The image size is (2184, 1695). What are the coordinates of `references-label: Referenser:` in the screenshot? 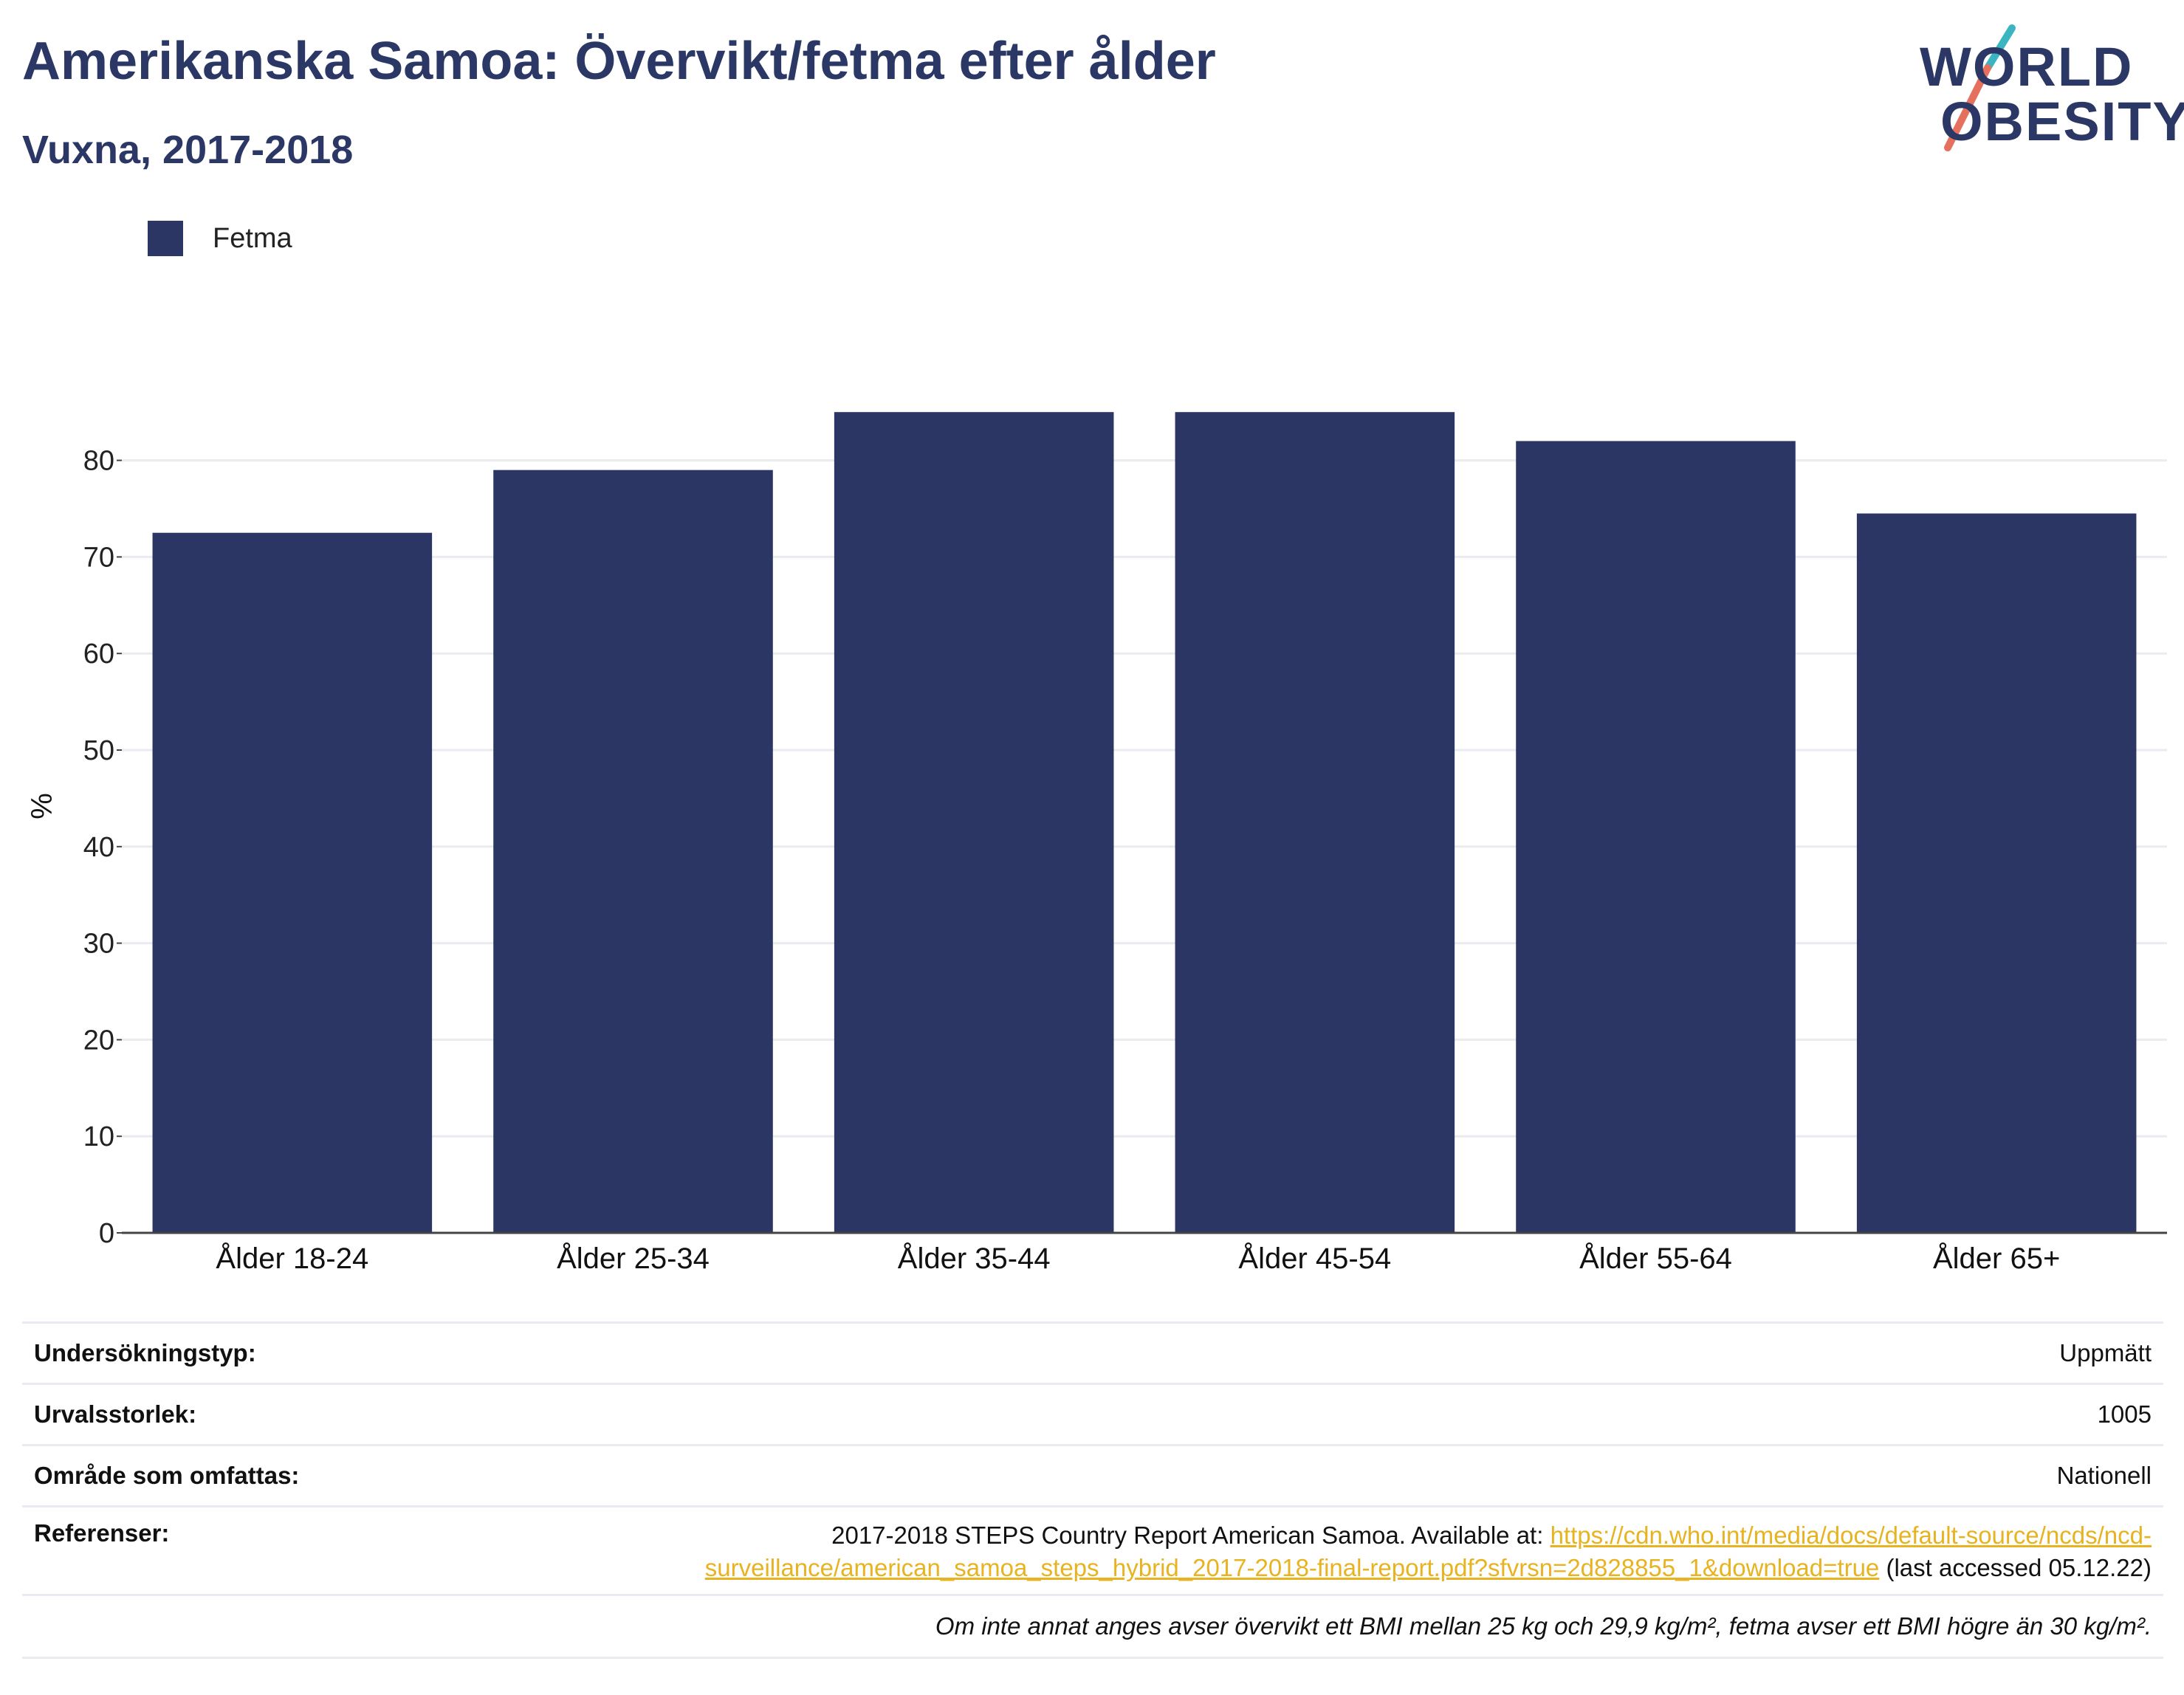 It's located at (102, 1533).